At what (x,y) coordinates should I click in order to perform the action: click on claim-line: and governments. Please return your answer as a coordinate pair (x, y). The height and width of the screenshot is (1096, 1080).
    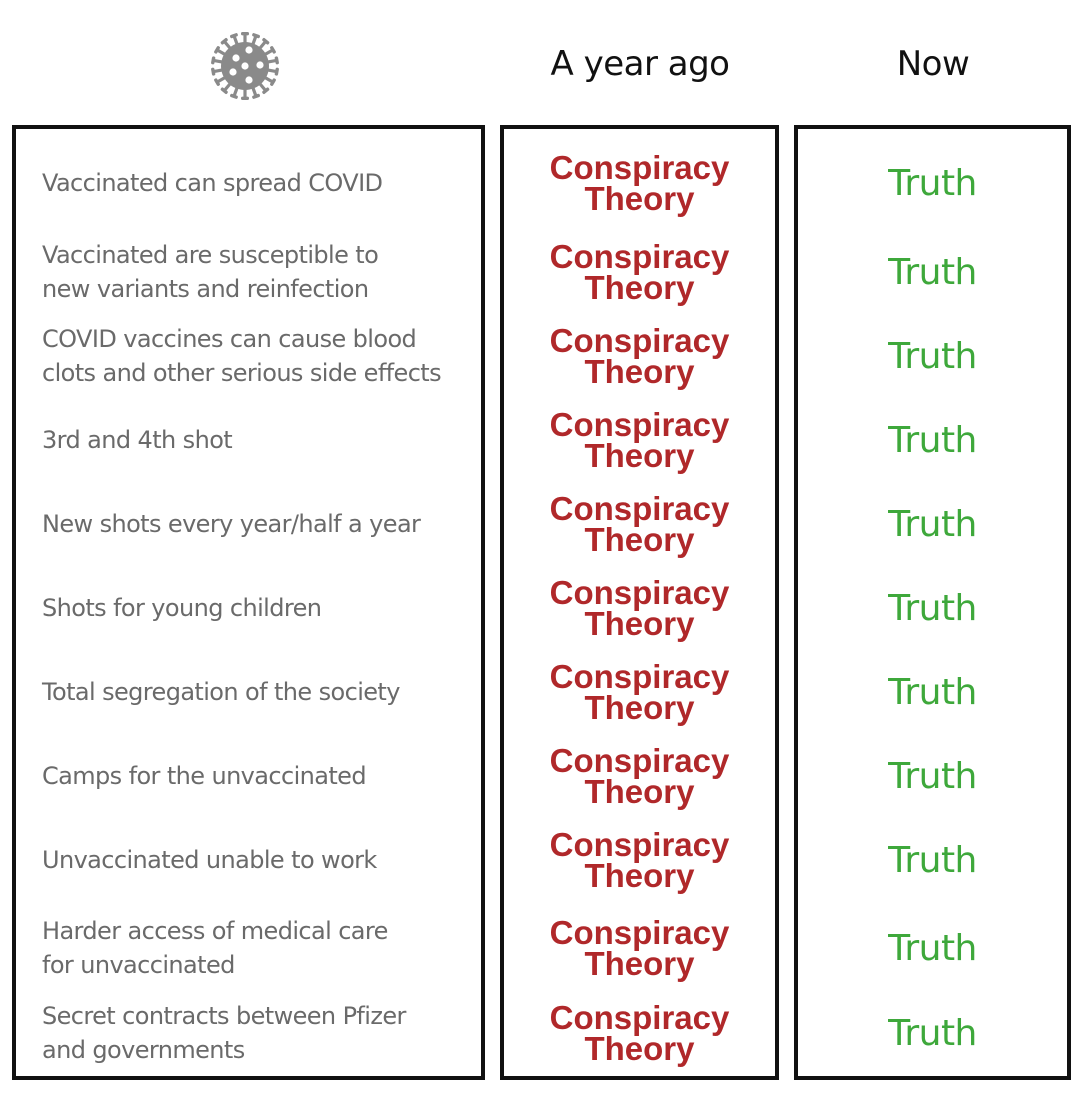
    Looking at the image, I should click on (143, 1050).